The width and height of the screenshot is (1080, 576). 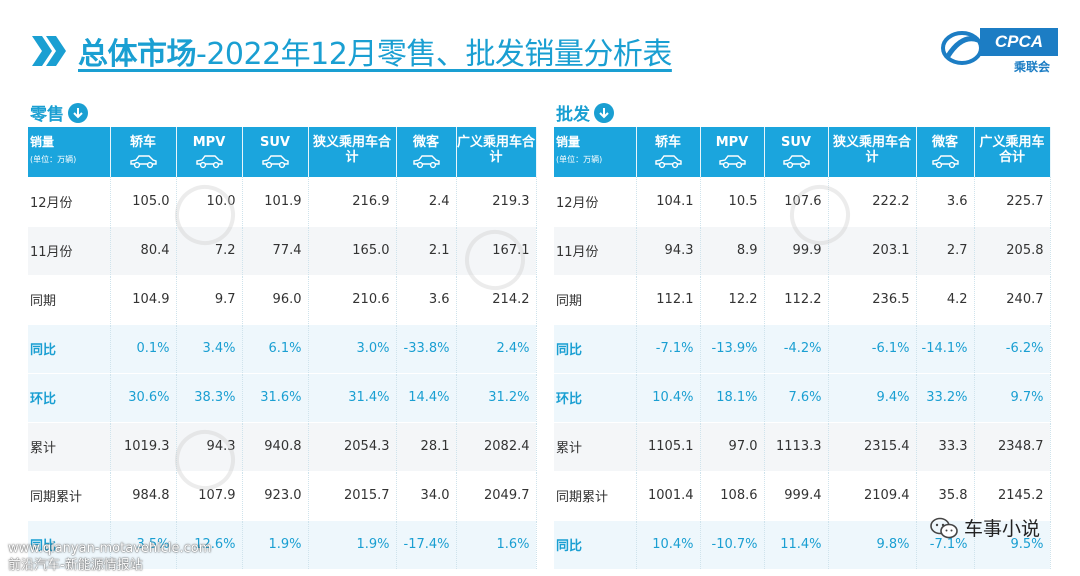 I want to click on table-cell: 9.8%, so click(x=872, y=545).